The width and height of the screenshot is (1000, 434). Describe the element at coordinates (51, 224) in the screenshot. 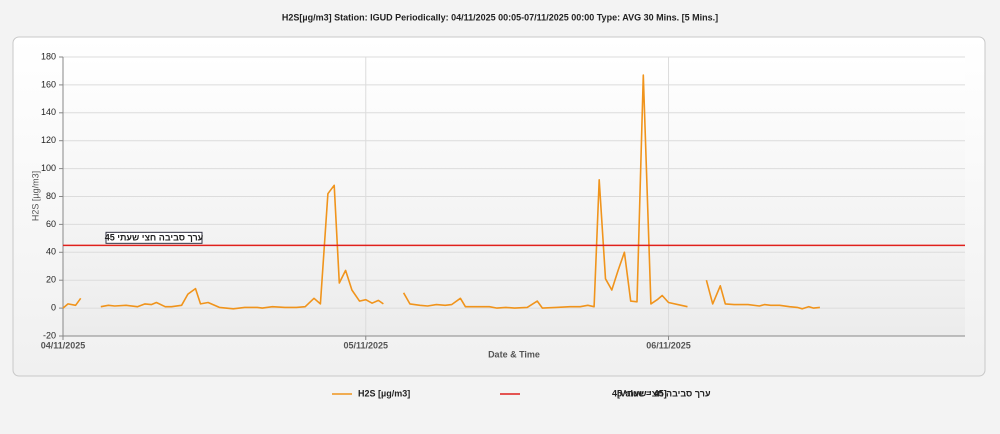

I see `y-tick-label: 60` at that location.